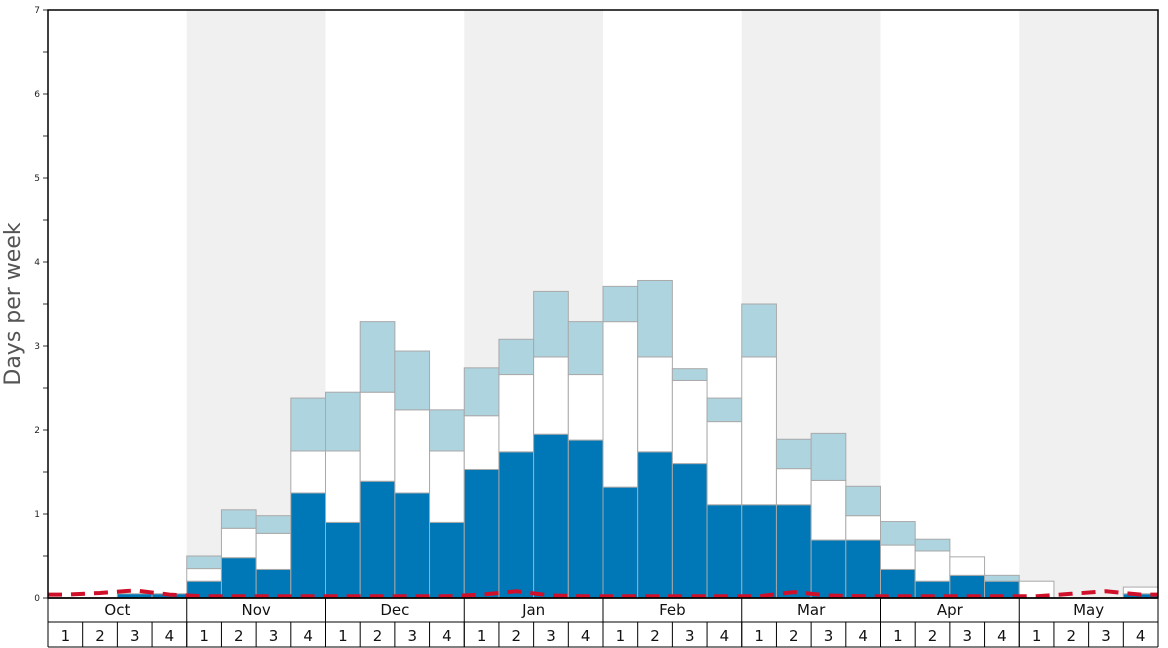 The width and height of the screenshot is (1168, 648). I want to click on y-tick-label: 4, so click(37, 263).